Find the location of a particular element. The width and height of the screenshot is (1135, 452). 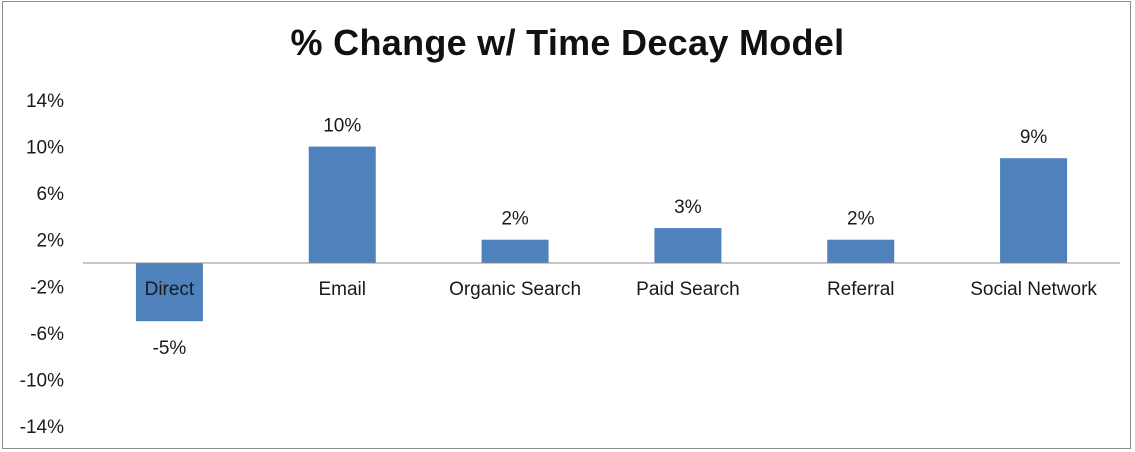

category-label: Referral is located at coordinates (861, 289).